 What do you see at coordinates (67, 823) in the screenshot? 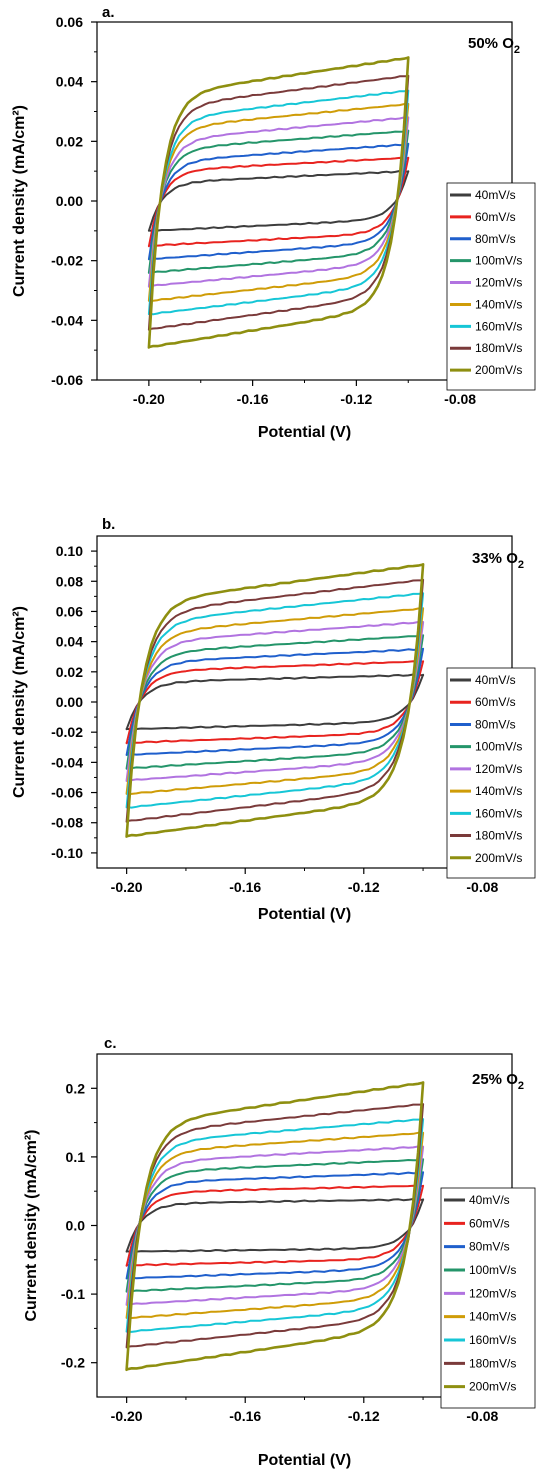
I see `y-tick-label: -0.08` at bounding box center [67, 823].